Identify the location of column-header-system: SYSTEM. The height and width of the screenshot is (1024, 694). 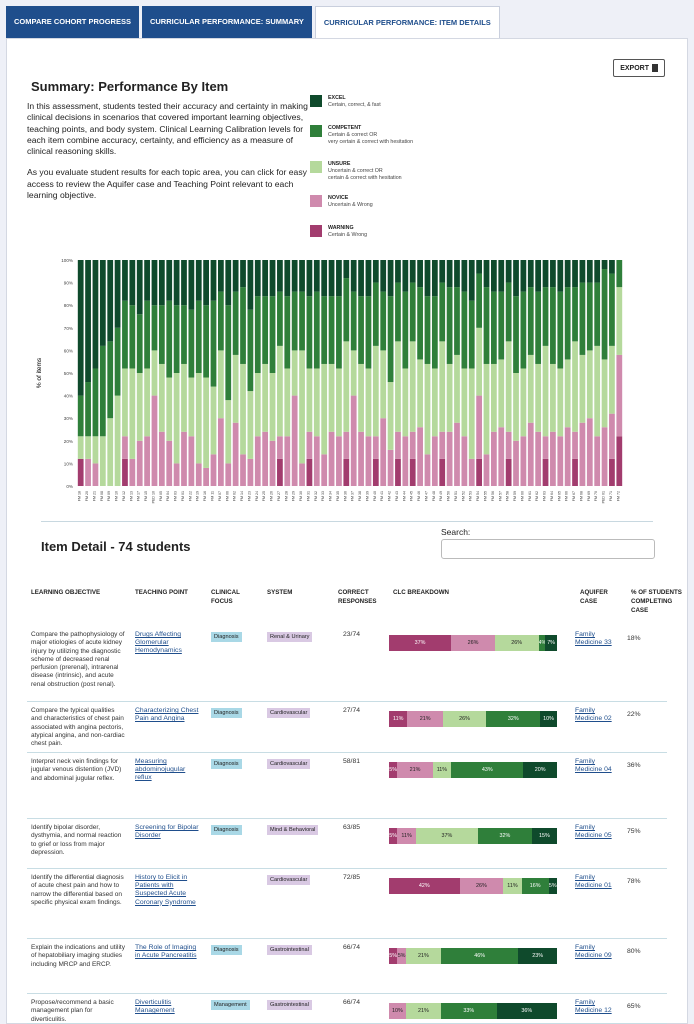
(280, 592).